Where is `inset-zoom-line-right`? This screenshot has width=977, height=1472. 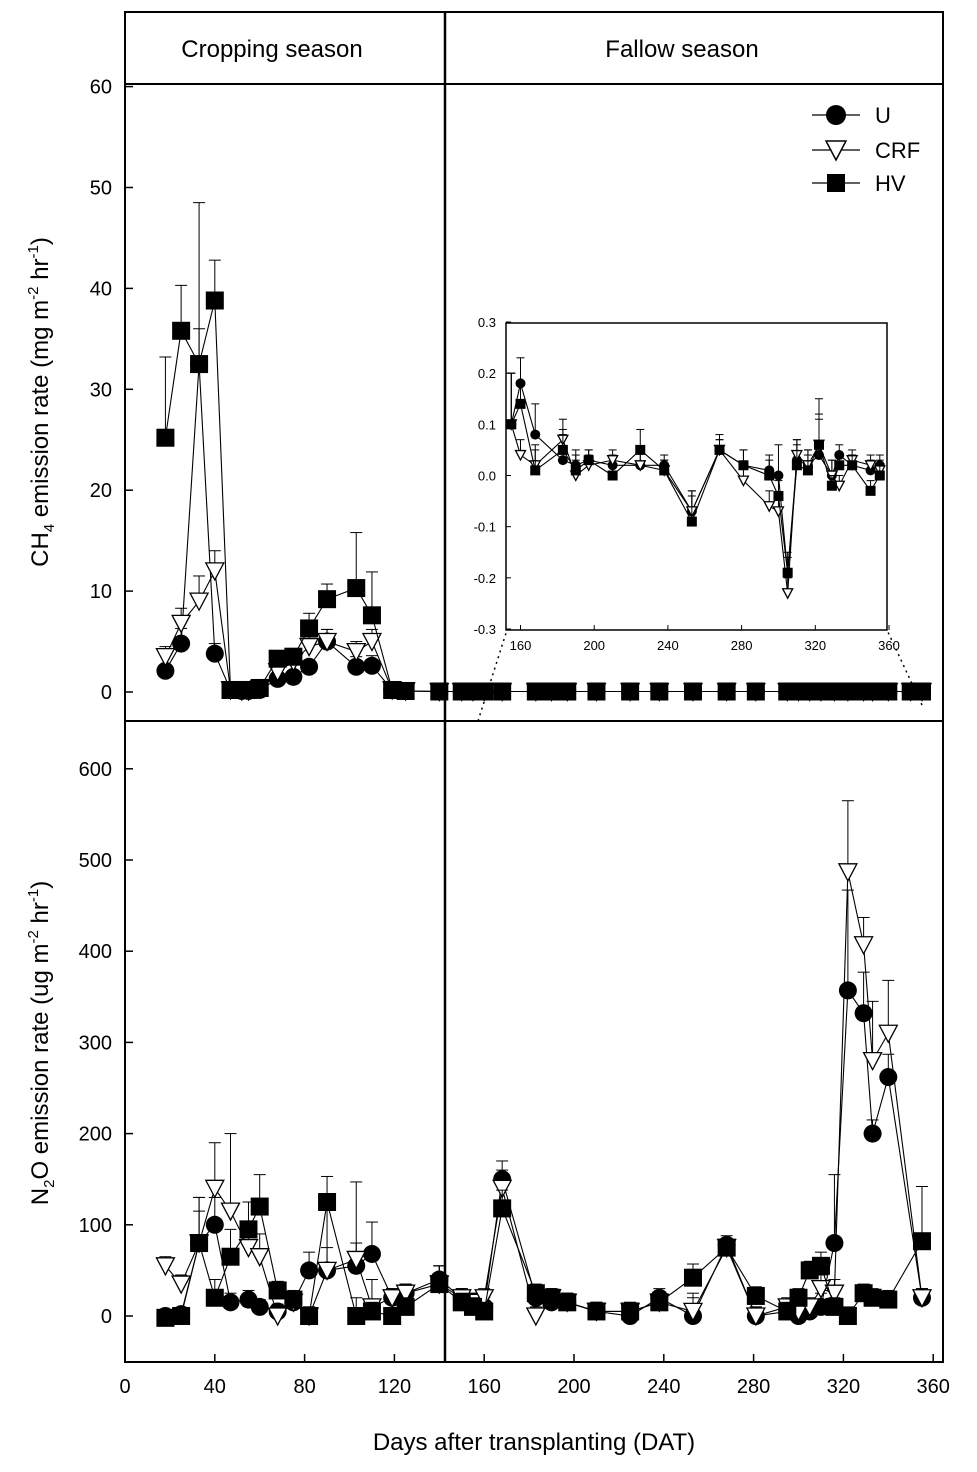 inset-zoom-line-right is located at coordinates (904, 667).